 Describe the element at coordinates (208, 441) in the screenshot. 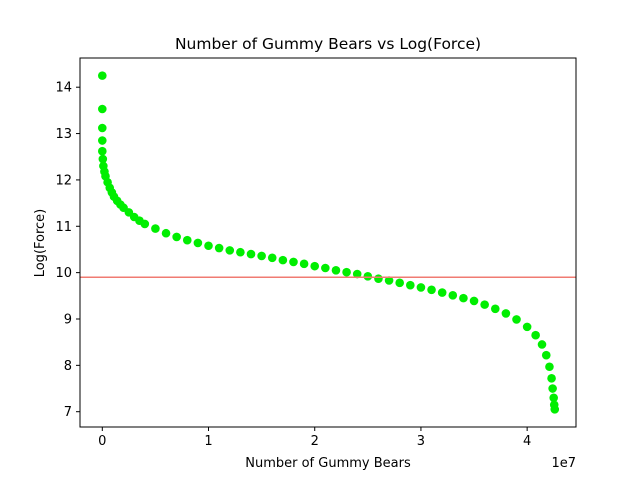

I see `x-tick-label: 1` at that location.